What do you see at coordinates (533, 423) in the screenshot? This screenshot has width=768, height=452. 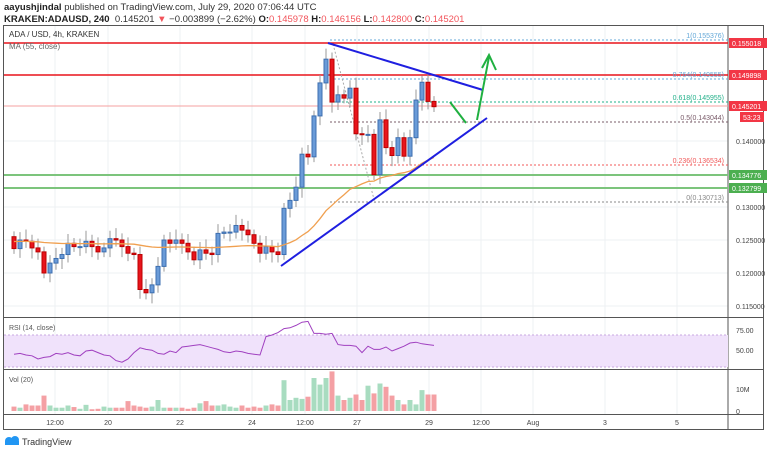 I see `time-axis-label: Aug` at bounding box center [533, 423].